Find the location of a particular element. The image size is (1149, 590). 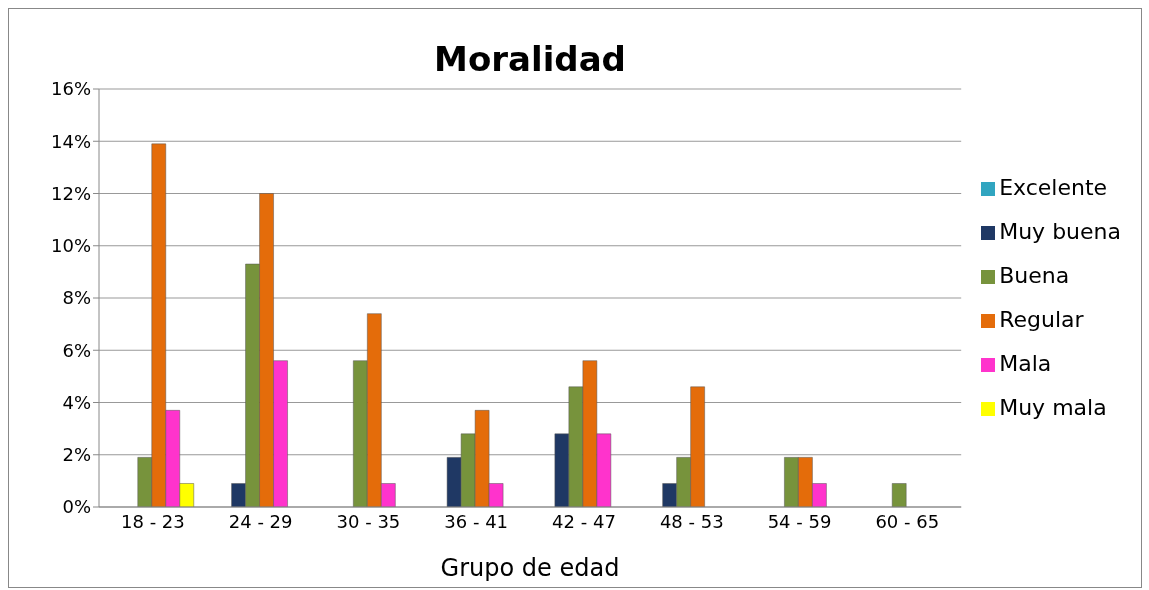

x-tick-label: 48 - 53 is located at coordinates (691, 521).